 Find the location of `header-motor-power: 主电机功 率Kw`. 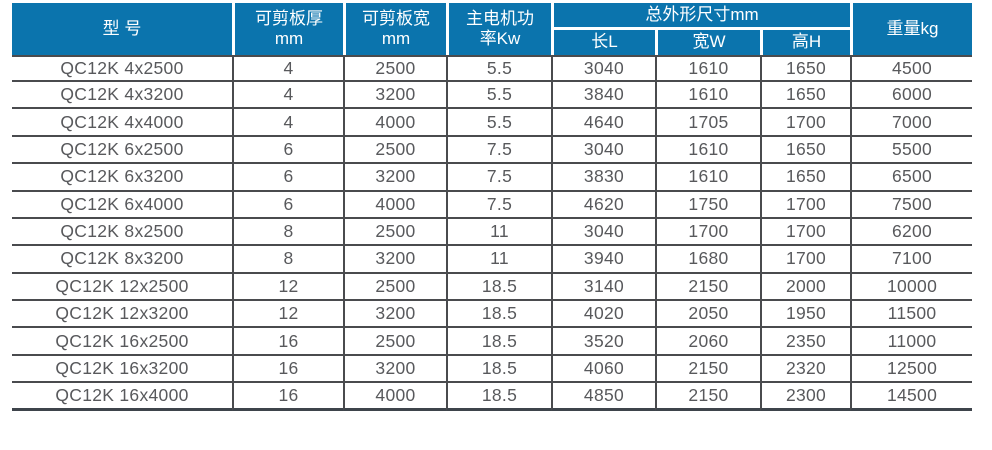

header-motor-power: 主电机功 率Kw is located at coordinates (498, 29).